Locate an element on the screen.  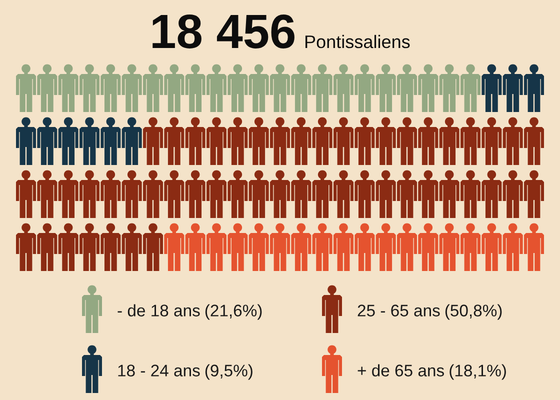
text: Pontissaliens is located at coordinates (357, 41).